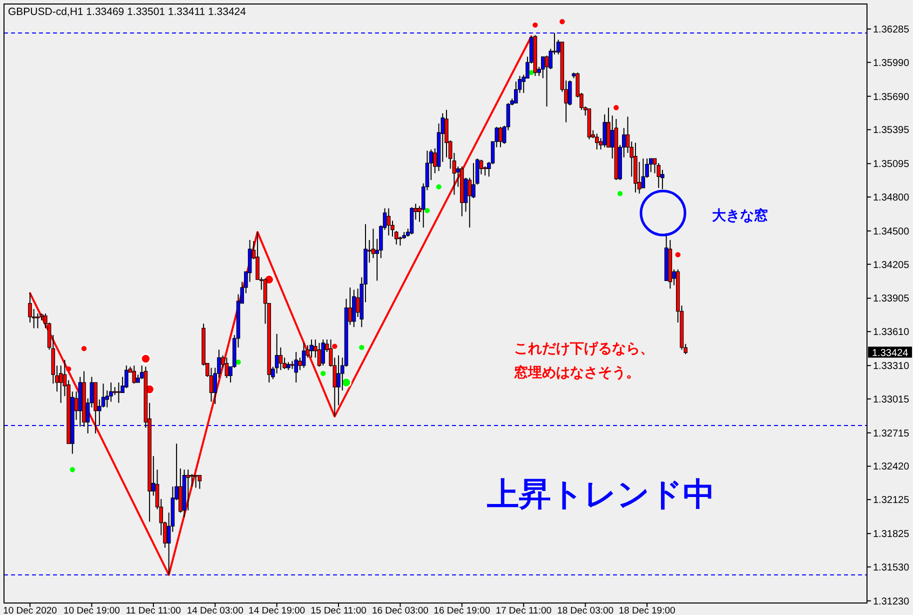  What do you see at coordinates (891, 299) in the screenshot?
I see `y-tick-label: 1.33905` at bounding box center [891, 299].